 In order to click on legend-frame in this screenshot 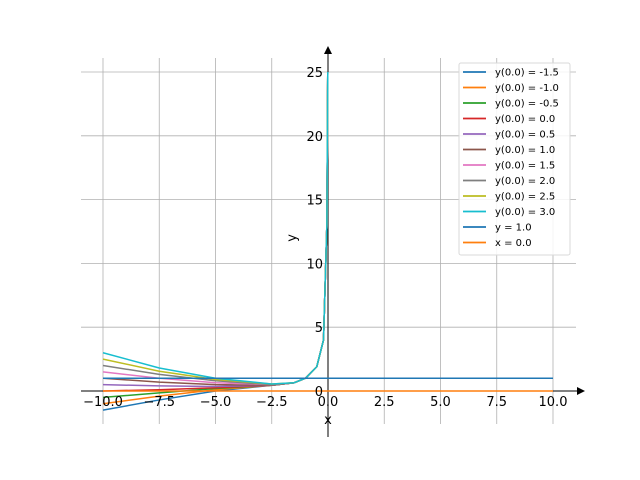, I will do `click(514, 159)`.